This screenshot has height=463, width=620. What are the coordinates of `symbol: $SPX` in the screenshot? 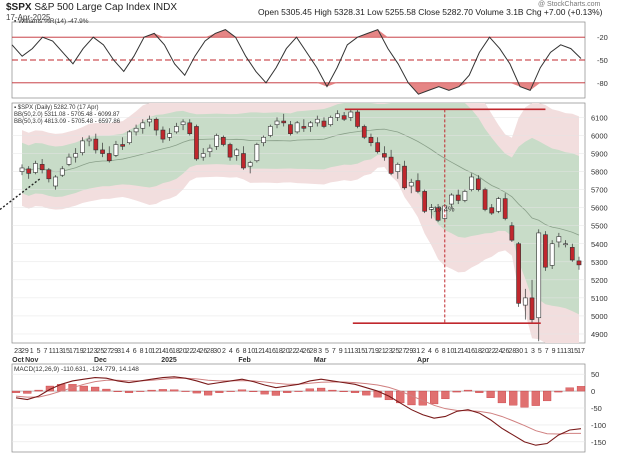 It's located at (19, 7).